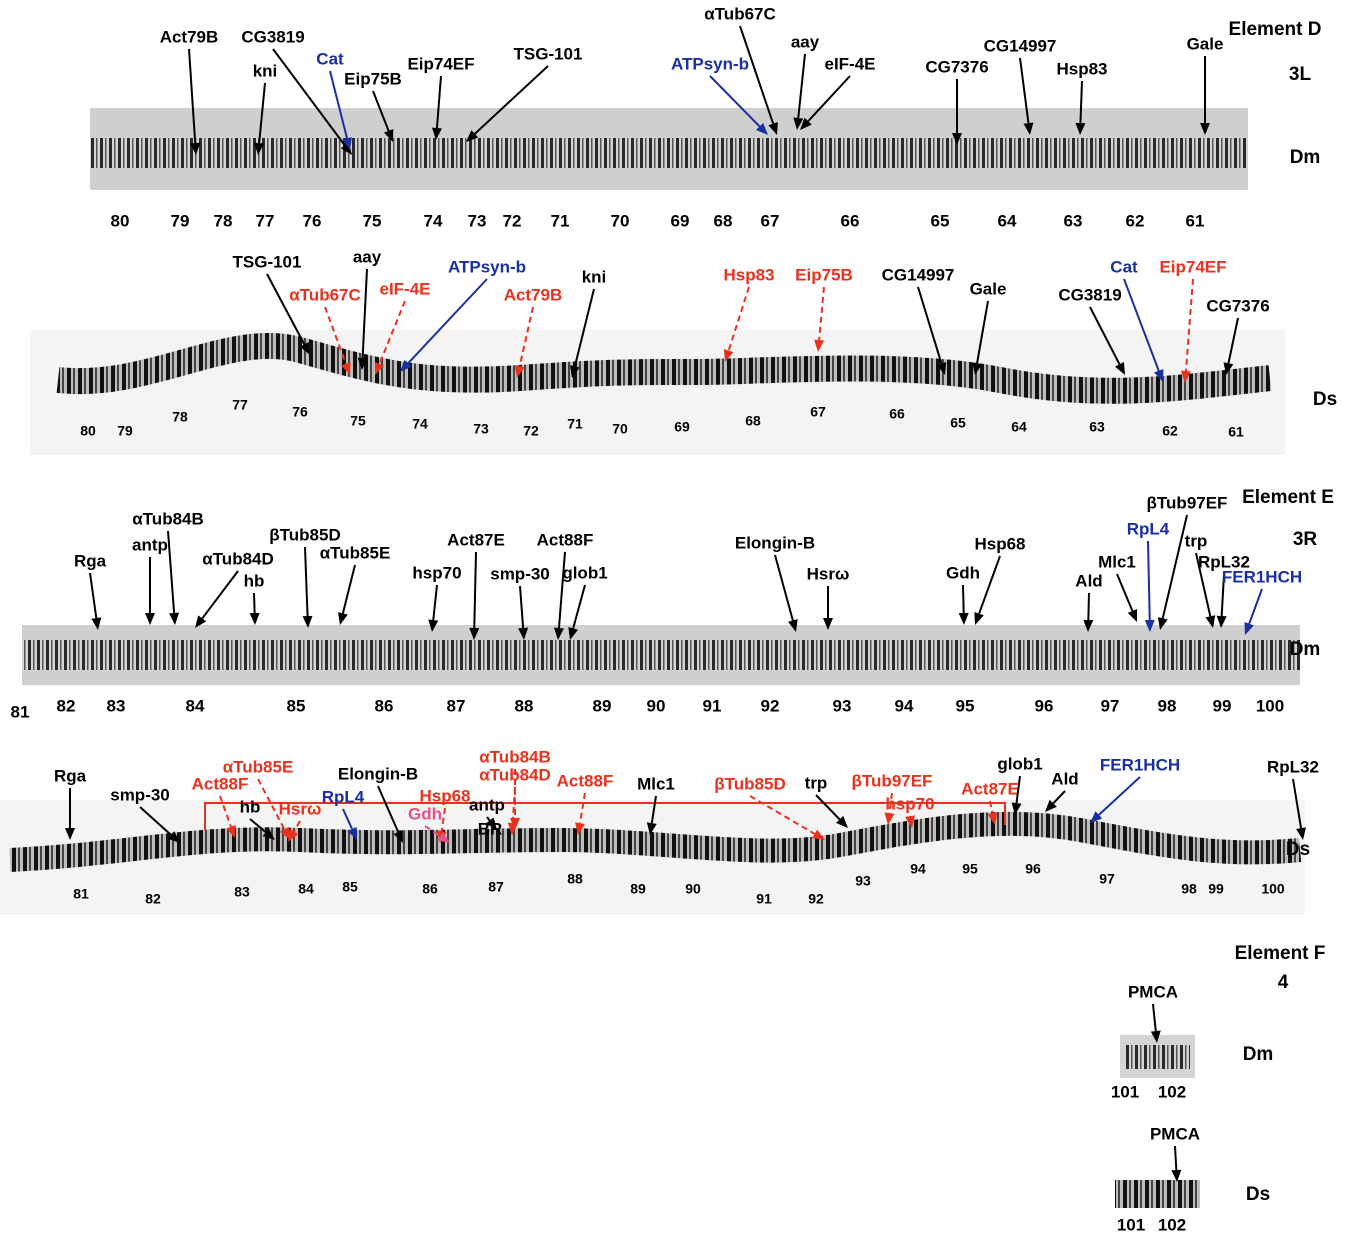 Image resolution: width=1365 pixels, height=1238 pixels. What do you see at coordinates (1196, 540) in the screenshot?
I see `gene-label: trp` at bounding box center [1196, 540].